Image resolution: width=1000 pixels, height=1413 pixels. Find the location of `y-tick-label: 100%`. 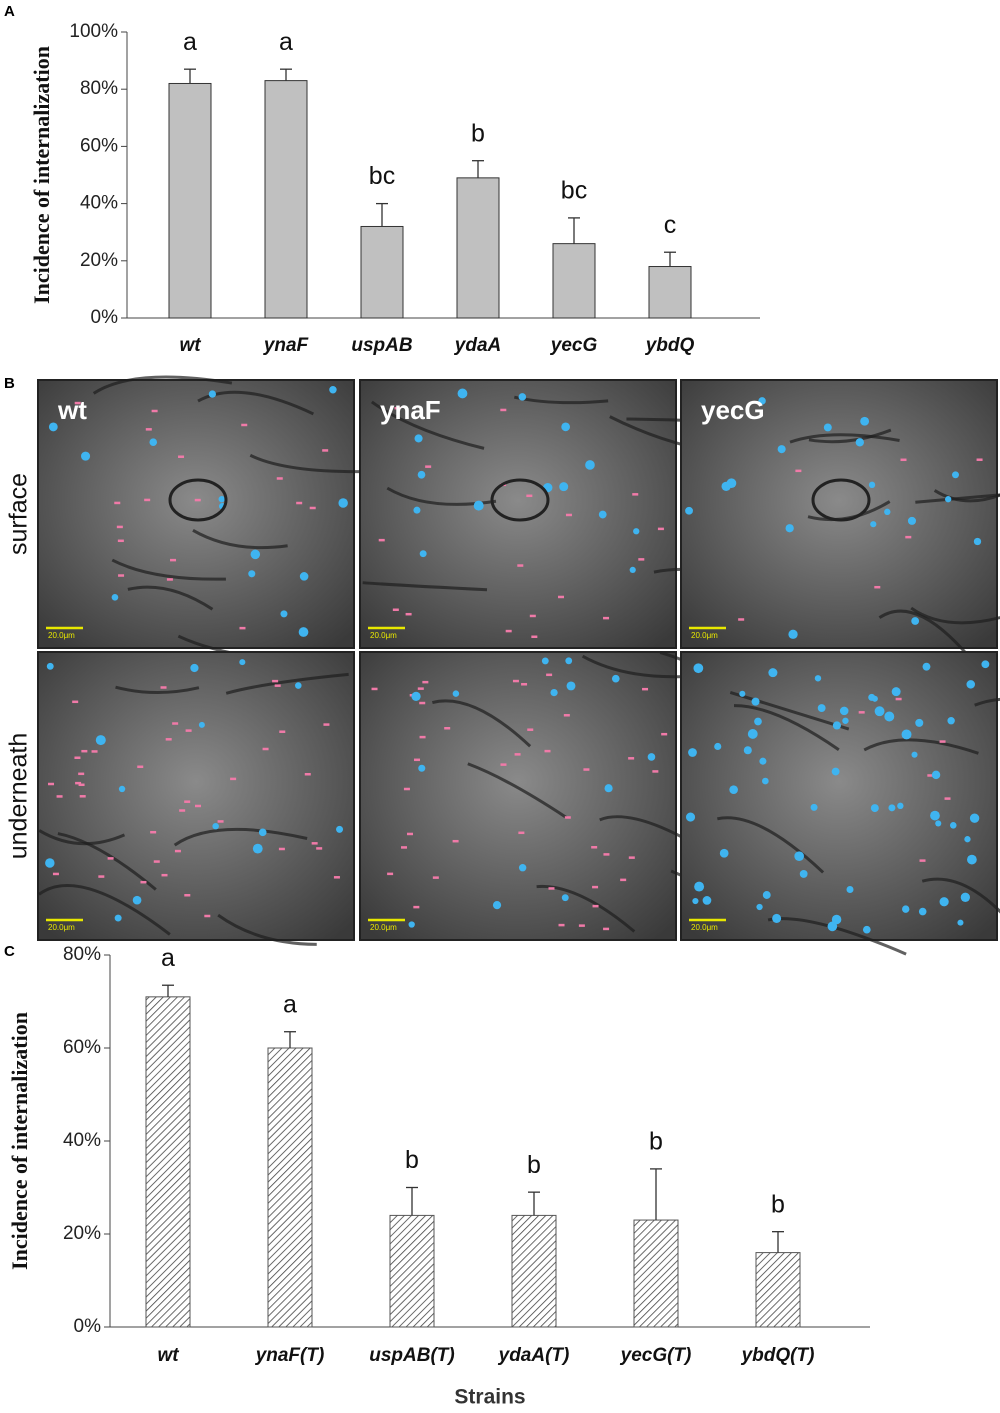

y-tick-label: 100% is located at coordinates (93, 31).